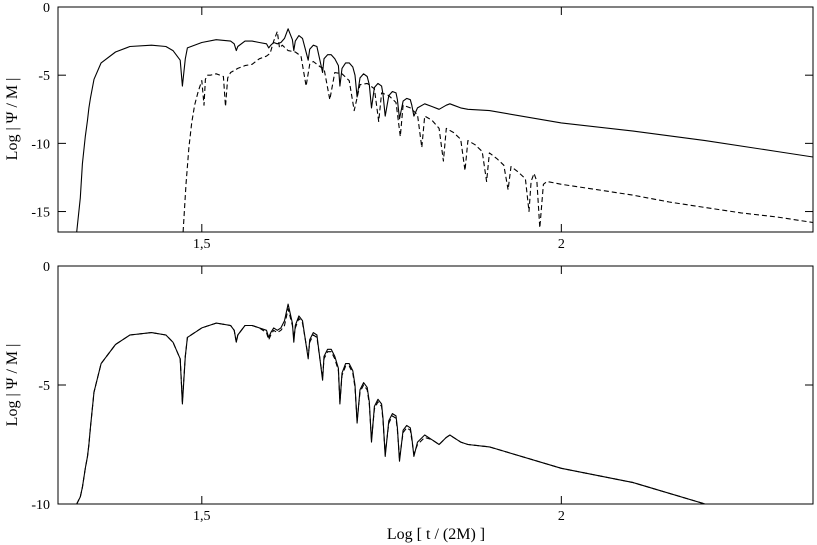 The image size is (817, 545). Describe the element at coordinates (40, 144) in the screenshot. I see `top-panel-y-tick-label: -10` at that location.